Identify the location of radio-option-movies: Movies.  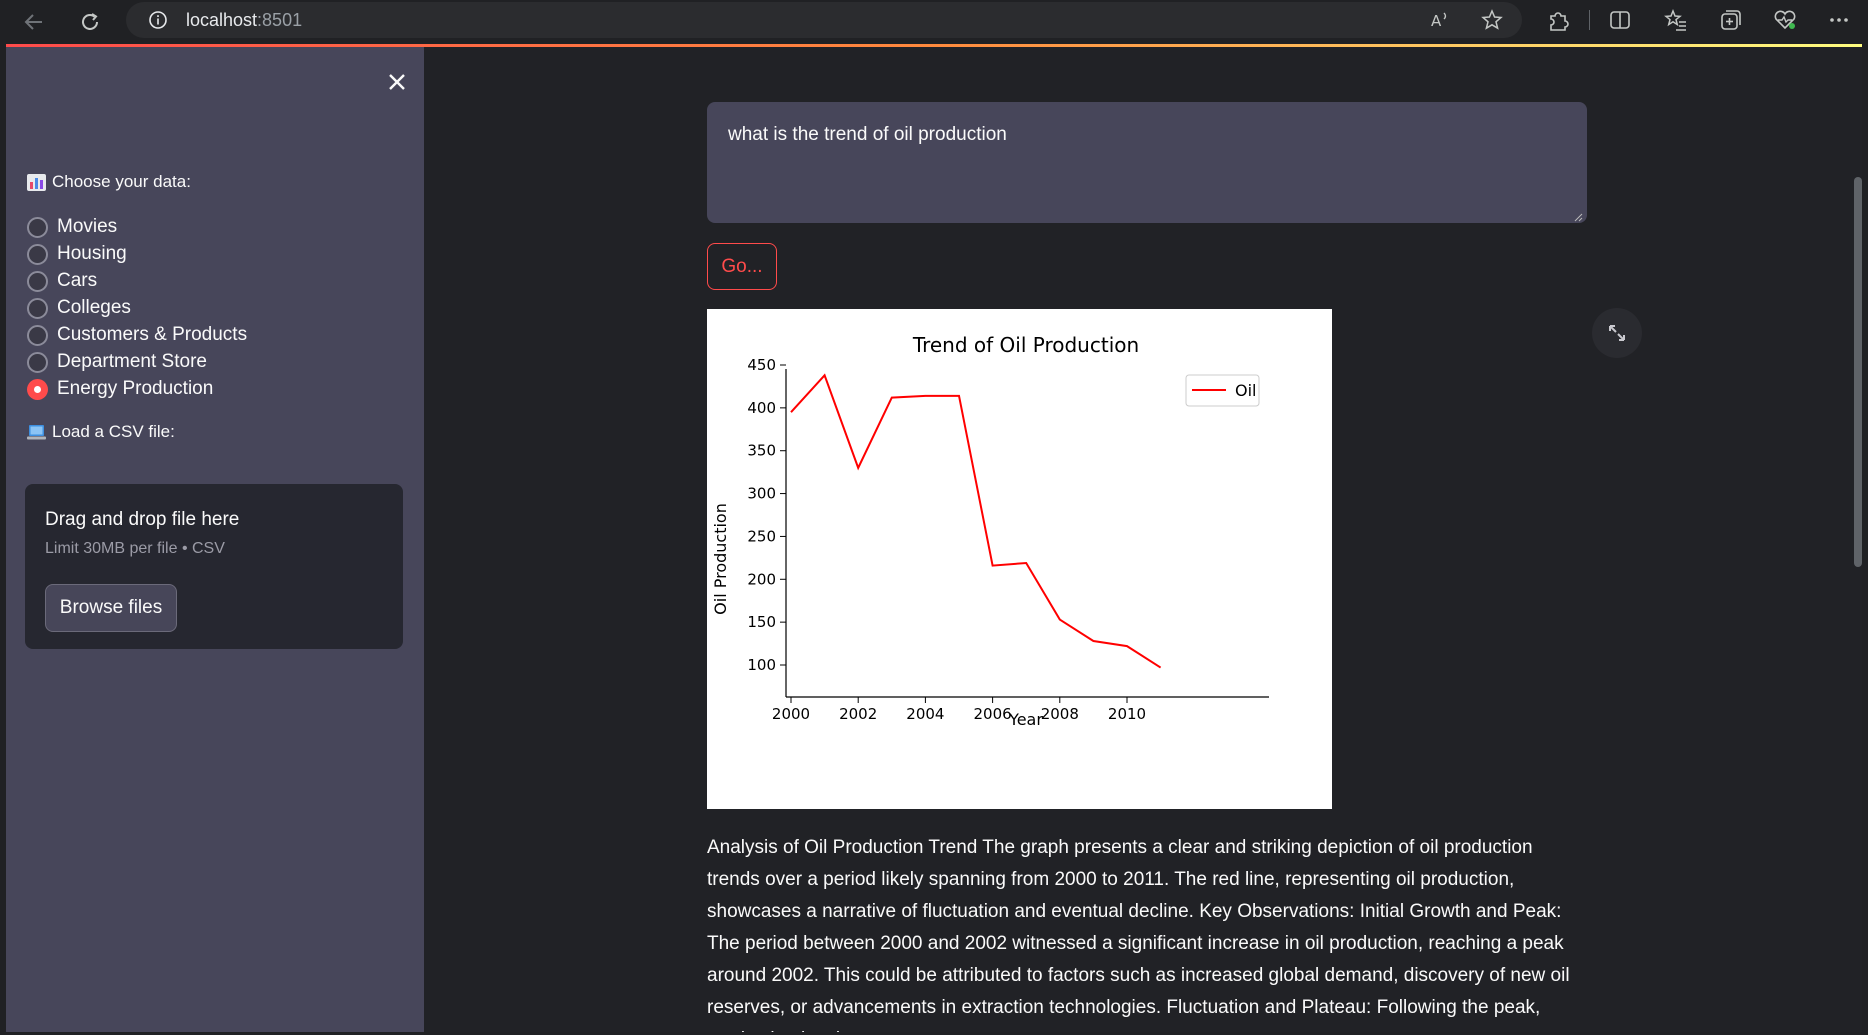
(72, 227).